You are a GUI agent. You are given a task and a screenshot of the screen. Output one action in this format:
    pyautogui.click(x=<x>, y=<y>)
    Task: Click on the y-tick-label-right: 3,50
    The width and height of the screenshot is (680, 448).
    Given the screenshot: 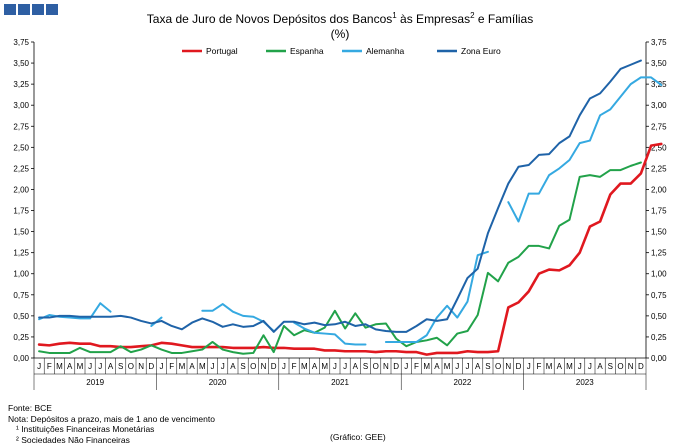 What is the action you would take?
    pyautogui.click(x=659, y=63)
    